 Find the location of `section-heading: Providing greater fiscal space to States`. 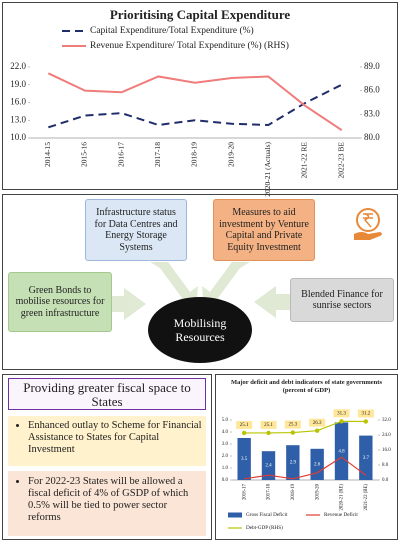

section-heading: Providing greater fiscal space to States is located at coordinates (107, 394).